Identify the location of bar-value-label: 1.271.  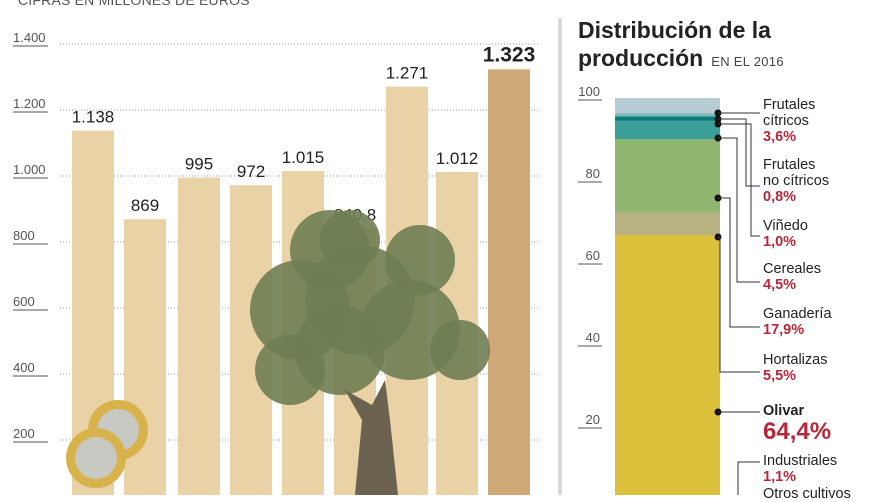
(407, 73).